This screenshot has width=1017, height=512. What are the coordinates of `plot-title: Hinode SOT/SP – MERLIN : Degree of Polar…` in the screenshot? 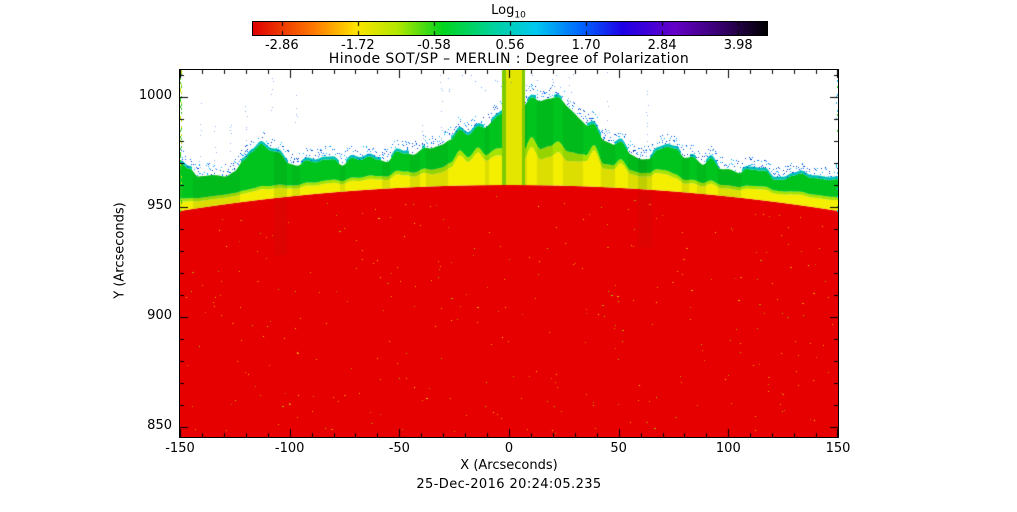 It's located at (509, 59).